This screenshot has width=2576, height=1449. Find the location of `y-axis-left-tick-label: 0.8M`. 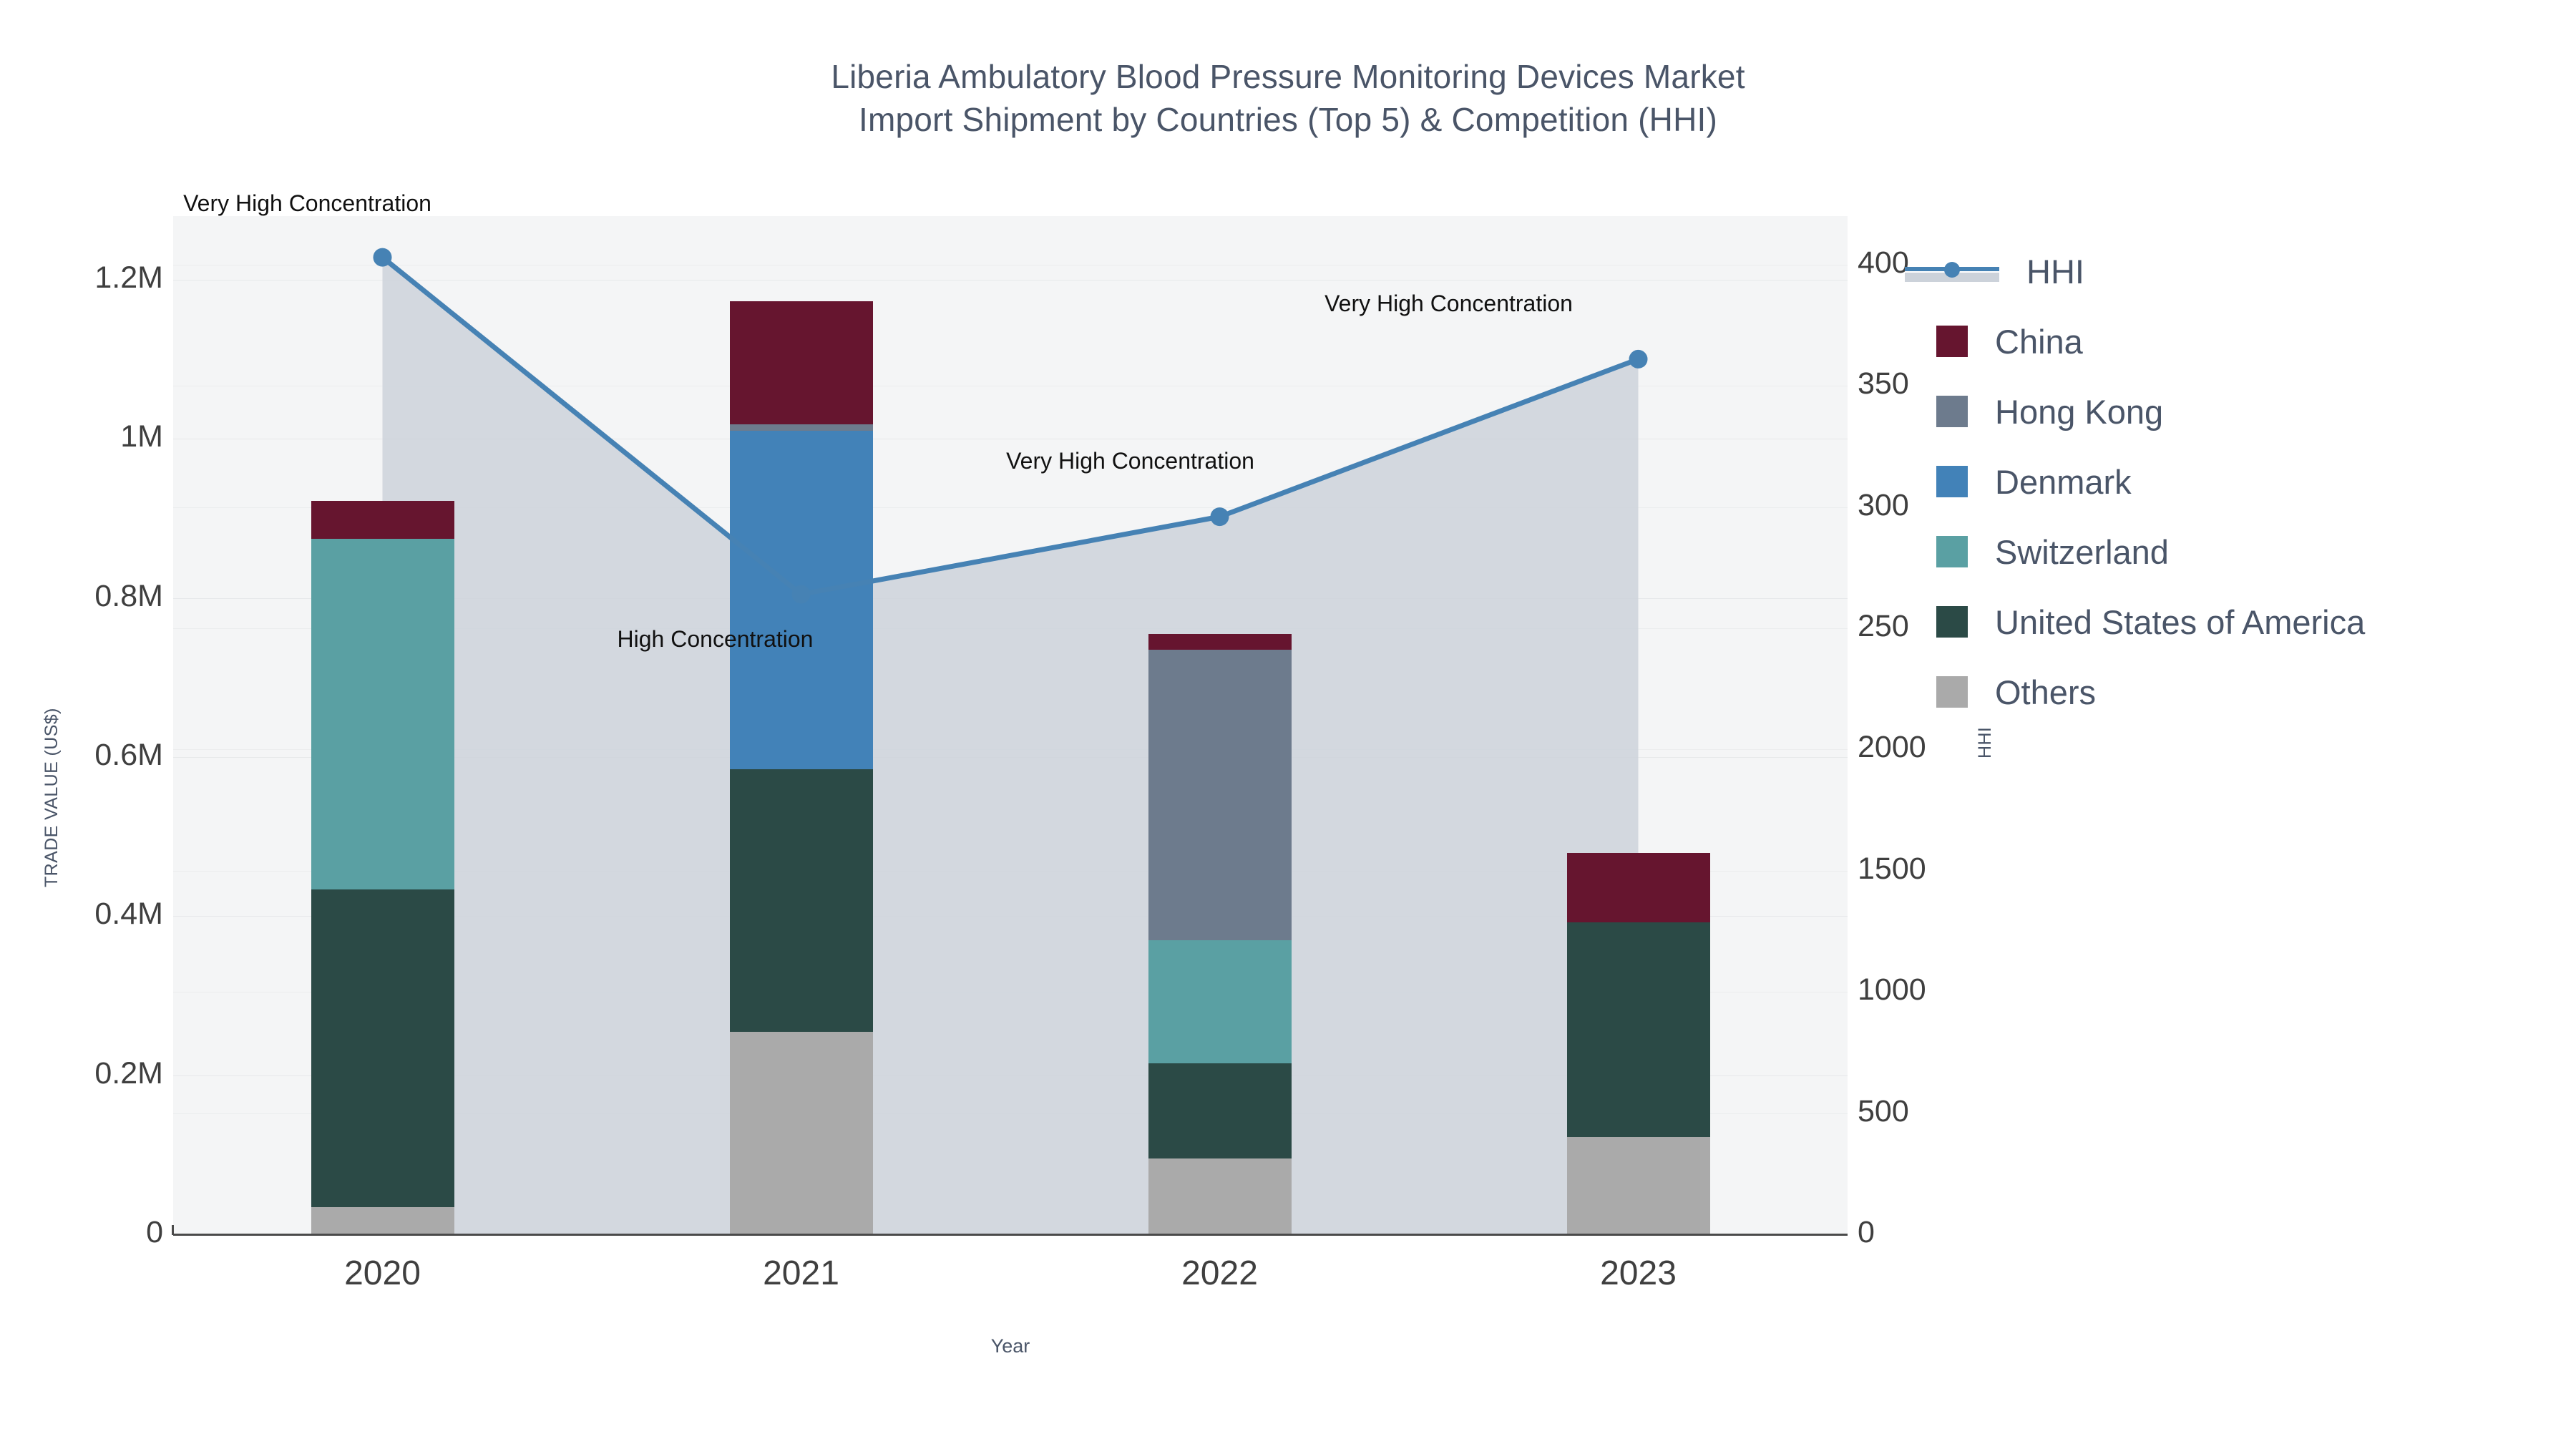

y-axis-left-tick-label: 0.8M is located at coordinates (128, 595).